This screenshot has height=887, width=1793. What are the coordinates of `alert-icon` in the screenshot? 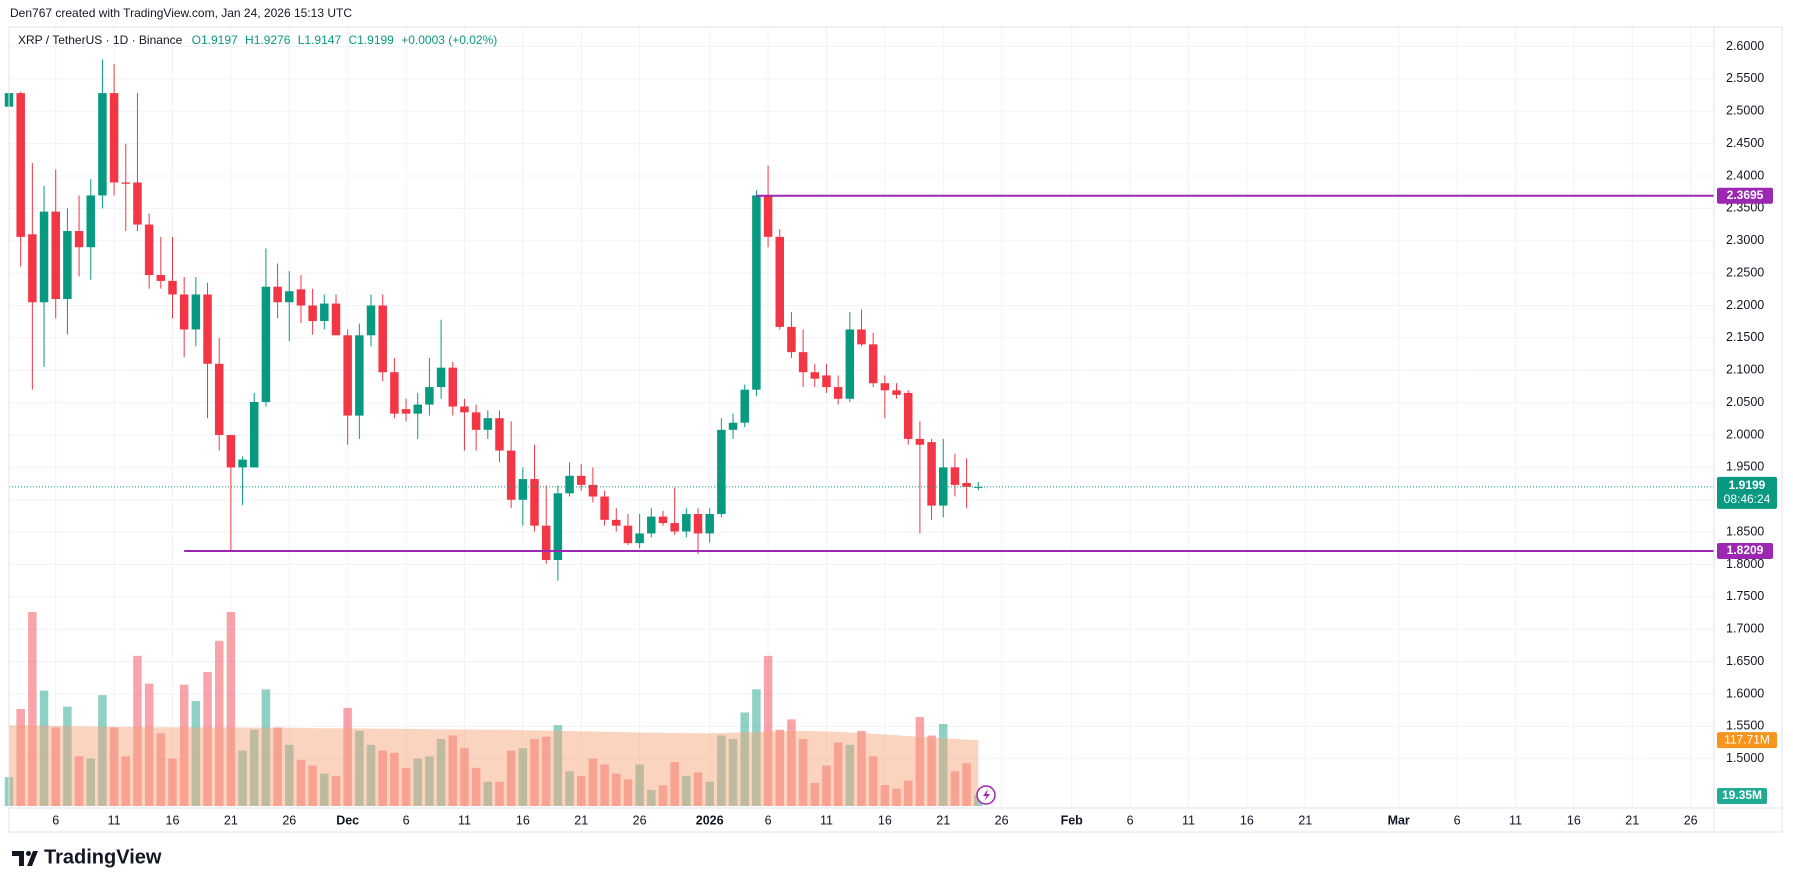 It's located at (986, 795).